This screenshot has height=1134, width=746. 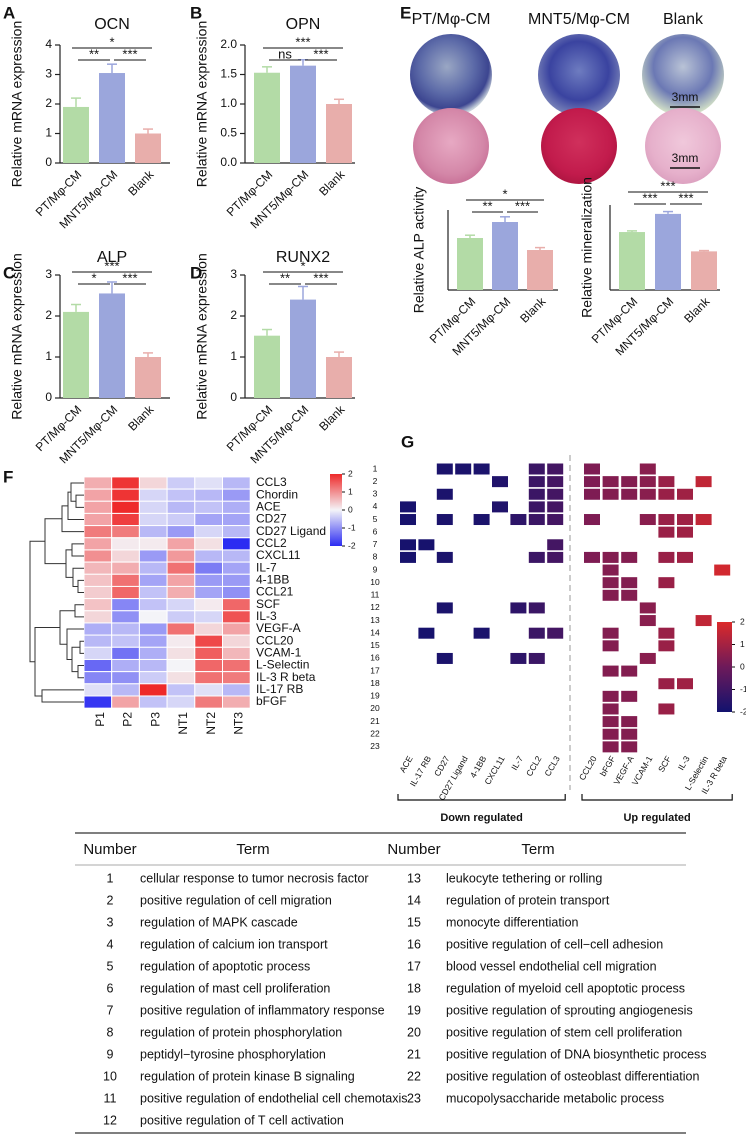 What do you see at coordinates (375, 582) in the screenshot?
I see `row-label: 10` at bounding box center [375, 582].